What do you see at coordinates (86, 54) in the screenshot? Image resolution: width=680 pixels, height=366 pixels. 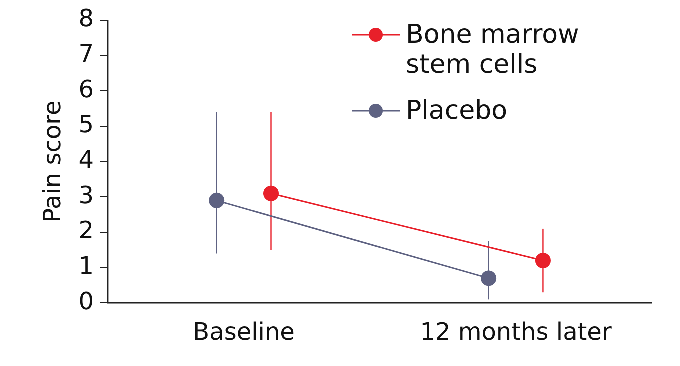 I see `y-tick-label: 7` at bounding box center [86, 54].